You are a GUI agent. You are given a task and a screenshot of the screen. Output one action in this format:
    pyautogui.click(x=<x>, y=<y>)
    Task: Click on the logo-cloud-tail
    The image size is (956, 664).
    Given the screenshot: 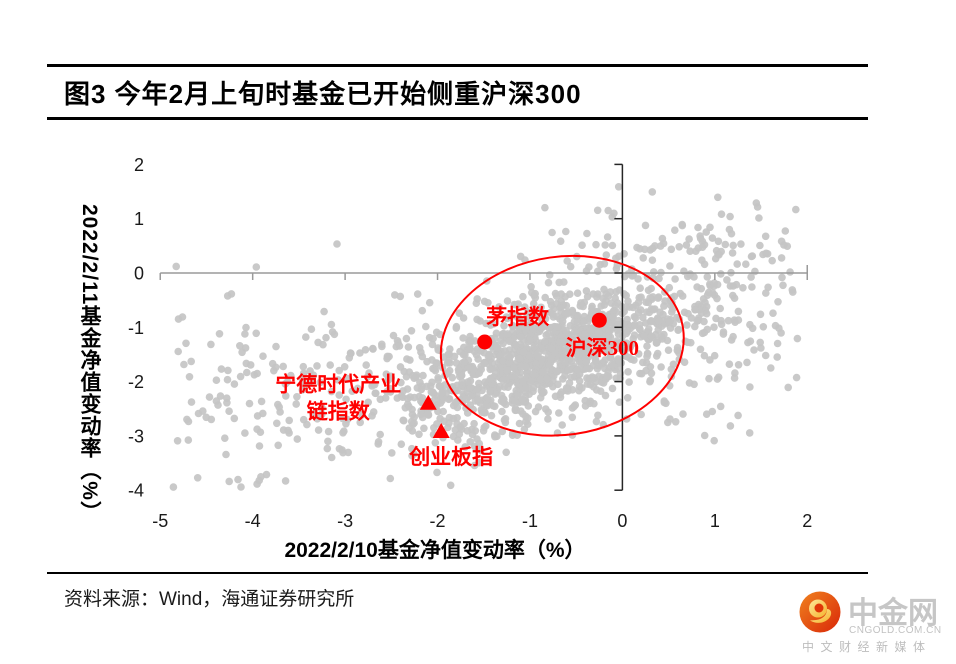 What is the action you would take?
    pyautogui.click(x=821, y=616)
    